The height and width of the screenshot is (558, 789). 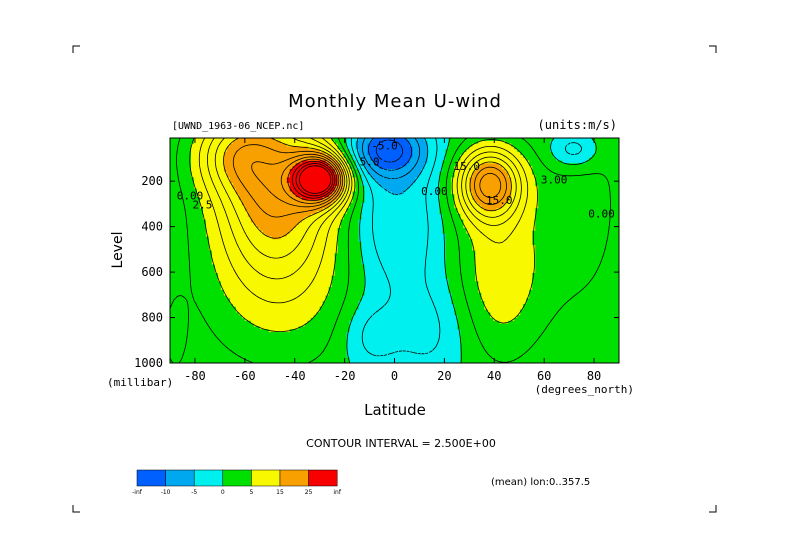 I want to click on colorbar-tick-label: -inf, so click(x=137, y=492).